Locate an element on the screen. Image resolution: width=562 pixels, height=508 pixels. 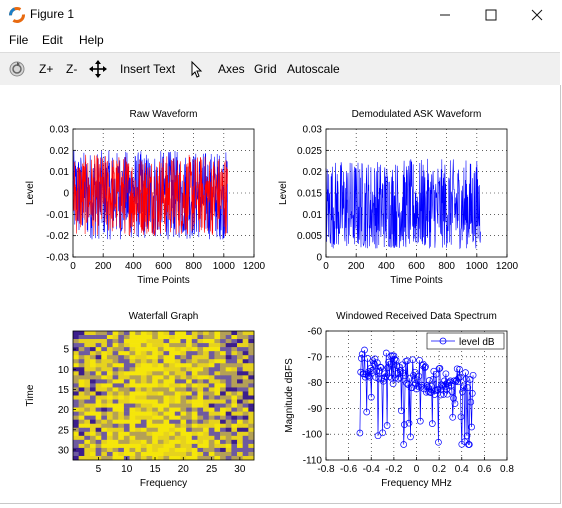
axes-box is located at coordinates (416, 193).